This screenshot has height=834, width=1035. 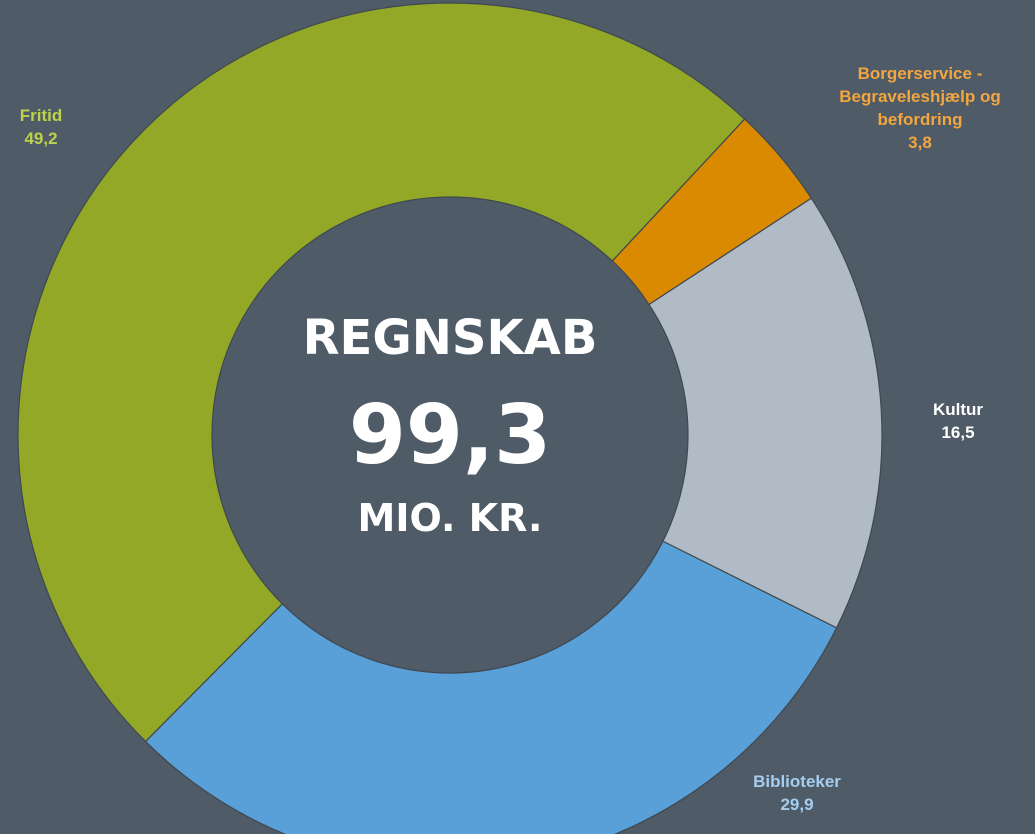 I want to click on center-unit: MIO. KR., so click(x=450, y=518).